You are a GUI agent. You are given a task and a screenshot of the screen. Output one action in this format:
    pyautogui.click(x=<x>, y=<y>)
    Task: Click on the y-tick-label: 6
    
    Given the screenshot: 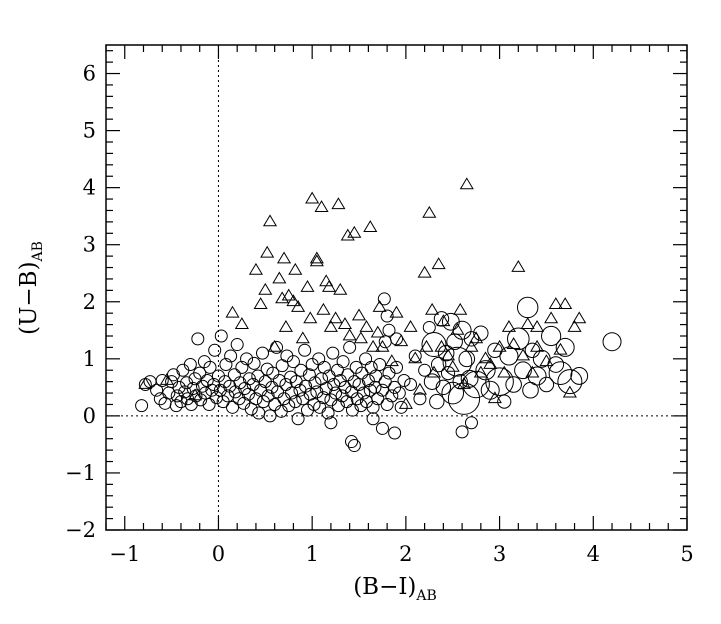 What is the action you would take?
    pyautogui.click(x=89, y=74)
    